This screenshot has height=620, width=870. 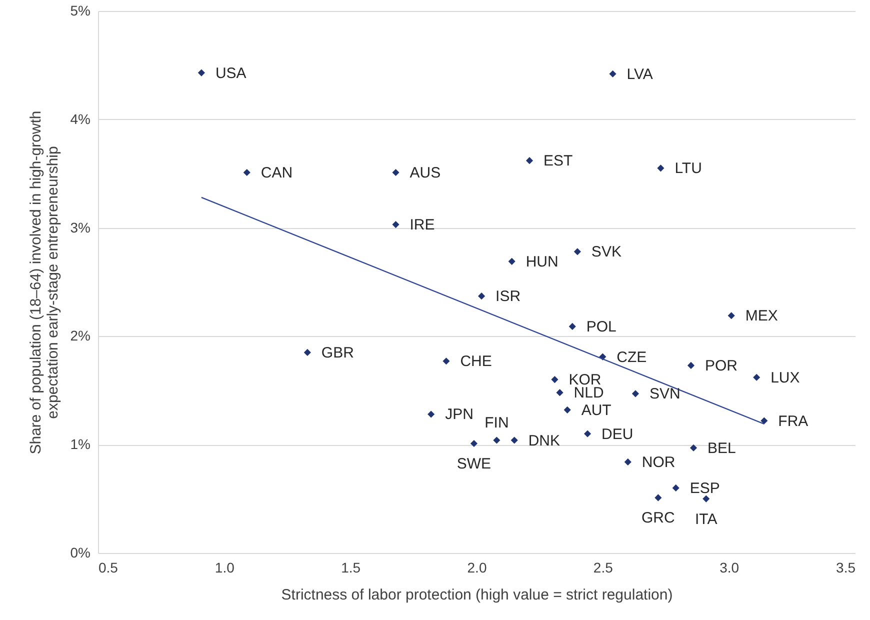 I want to click on annotation: LVA, so click(x=639, y=74).